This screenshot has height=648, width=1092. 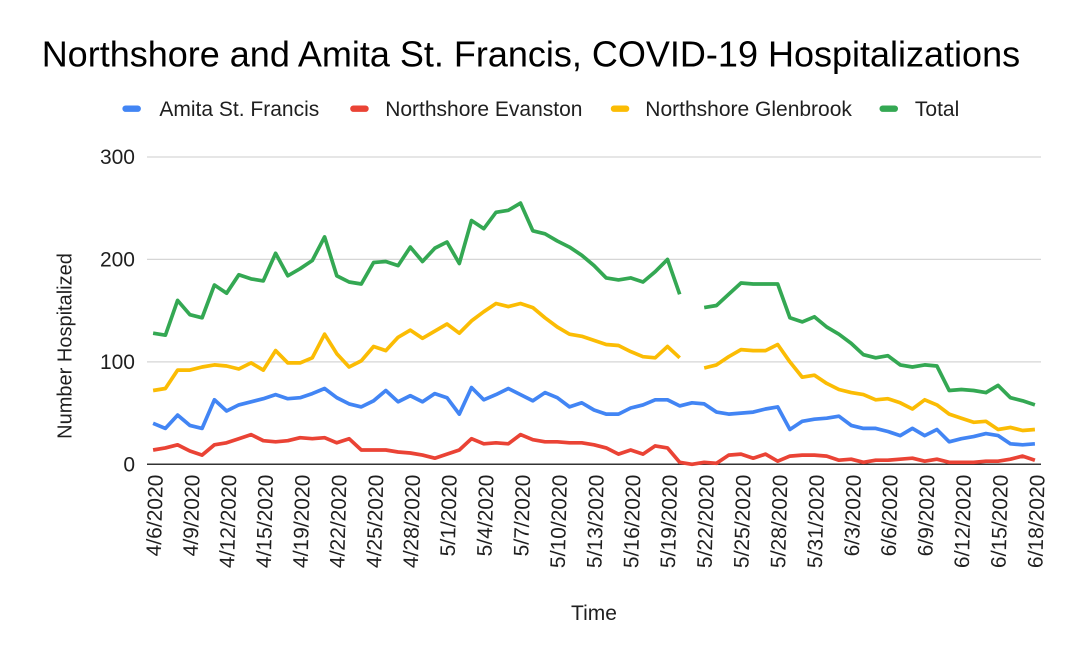 What do you see at coordinates (192, 515) in the screenshot?
I see `svg-text: 4/9/2020` at bounding box center [192, 515].